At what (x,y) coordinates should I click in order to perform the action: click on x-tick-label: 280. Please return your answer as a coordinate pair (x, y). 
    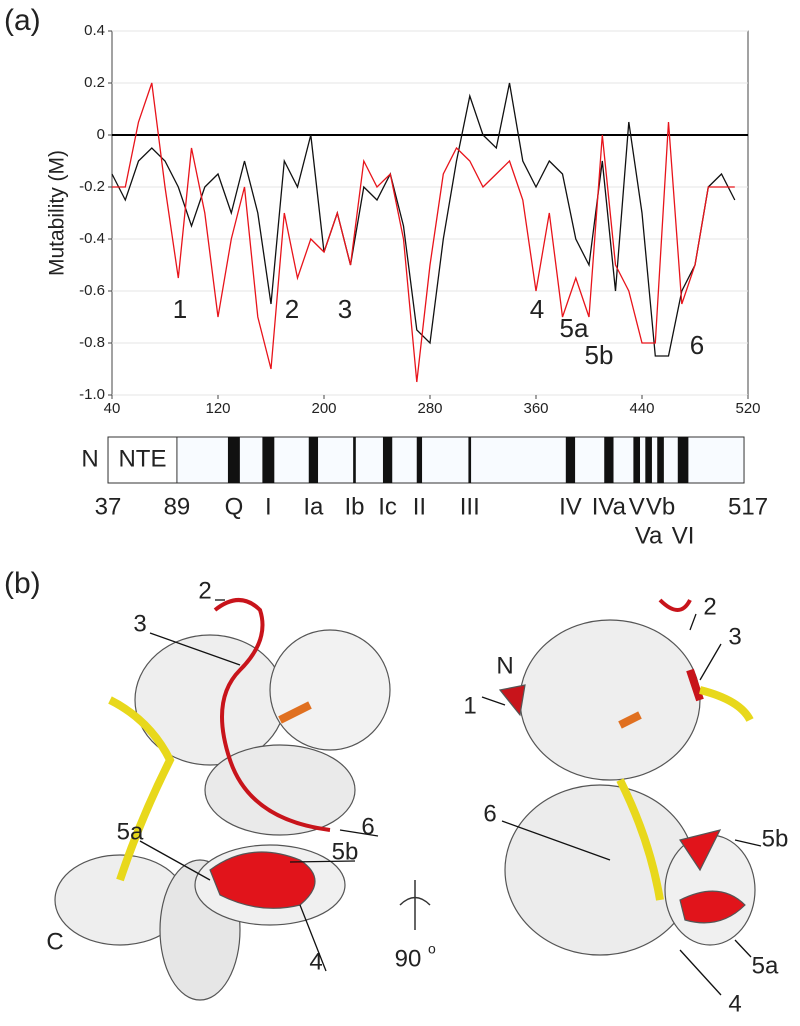
    Looking at the image, I should click on (429, 408).